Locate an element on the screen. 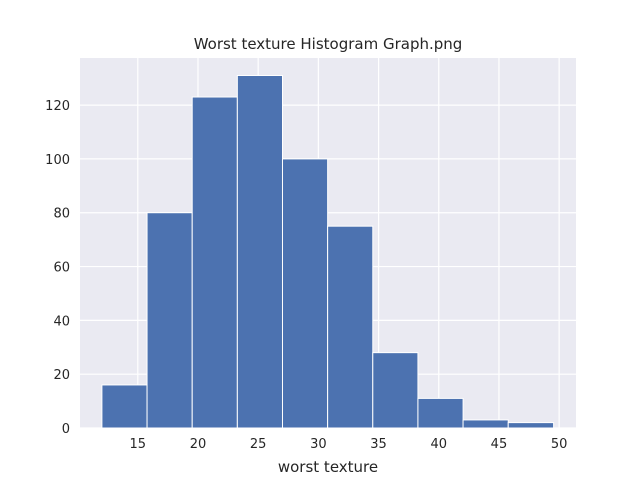  y-tick-label: 20 is located at coordinates (61, 375).